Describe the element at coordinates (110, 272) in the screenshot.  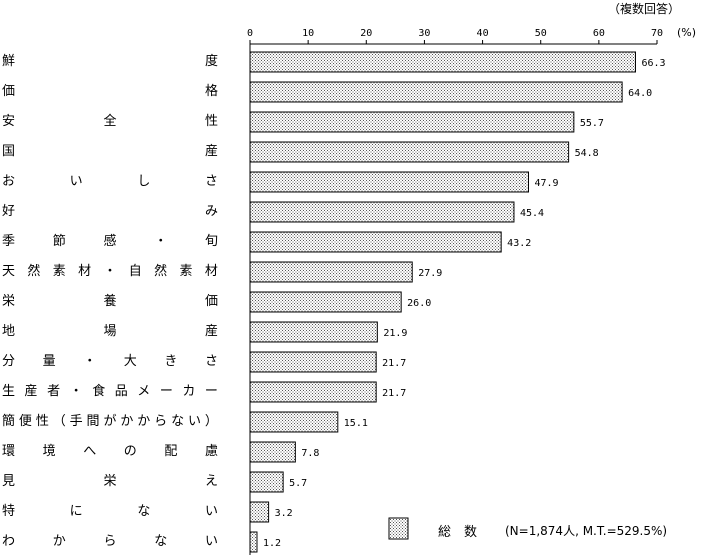
I see `category-label: 天然素材・自然素材` at that location.